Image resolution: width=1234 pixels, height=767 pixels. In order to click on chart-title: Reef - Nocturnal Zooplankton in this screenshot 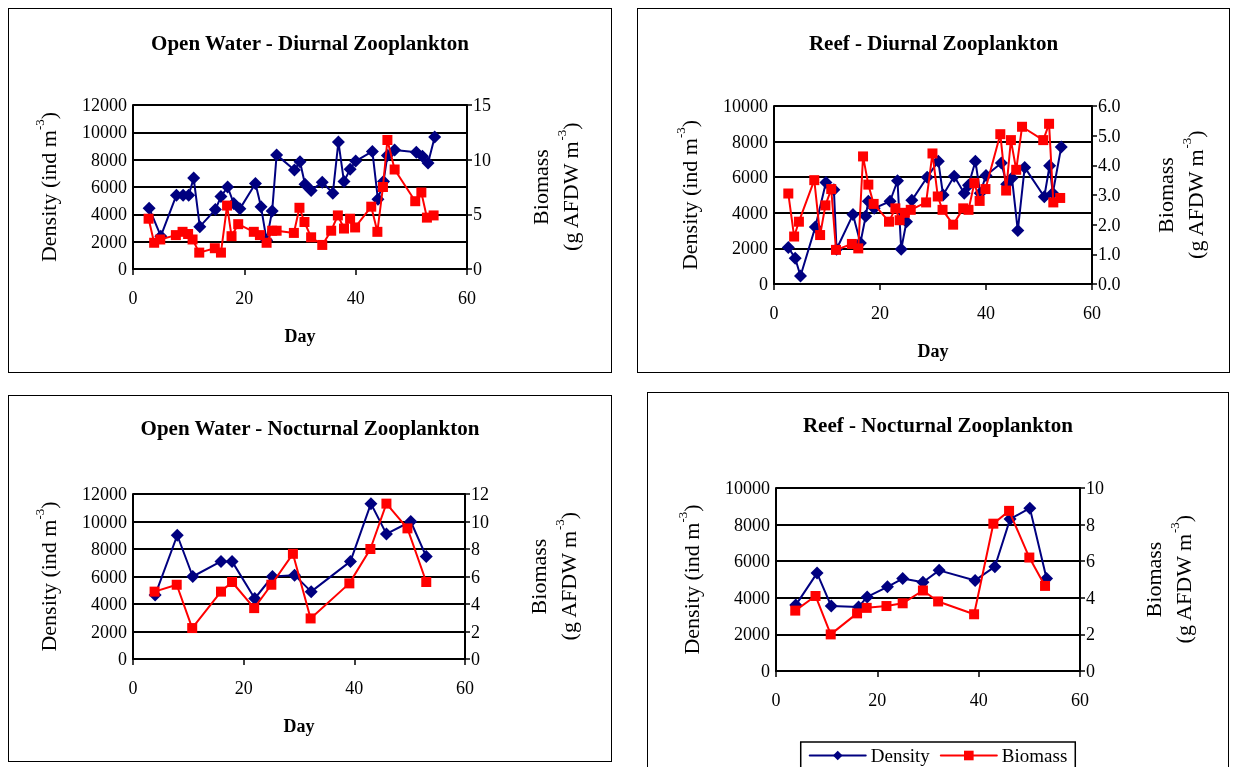, I will do `click(938, 424)`.